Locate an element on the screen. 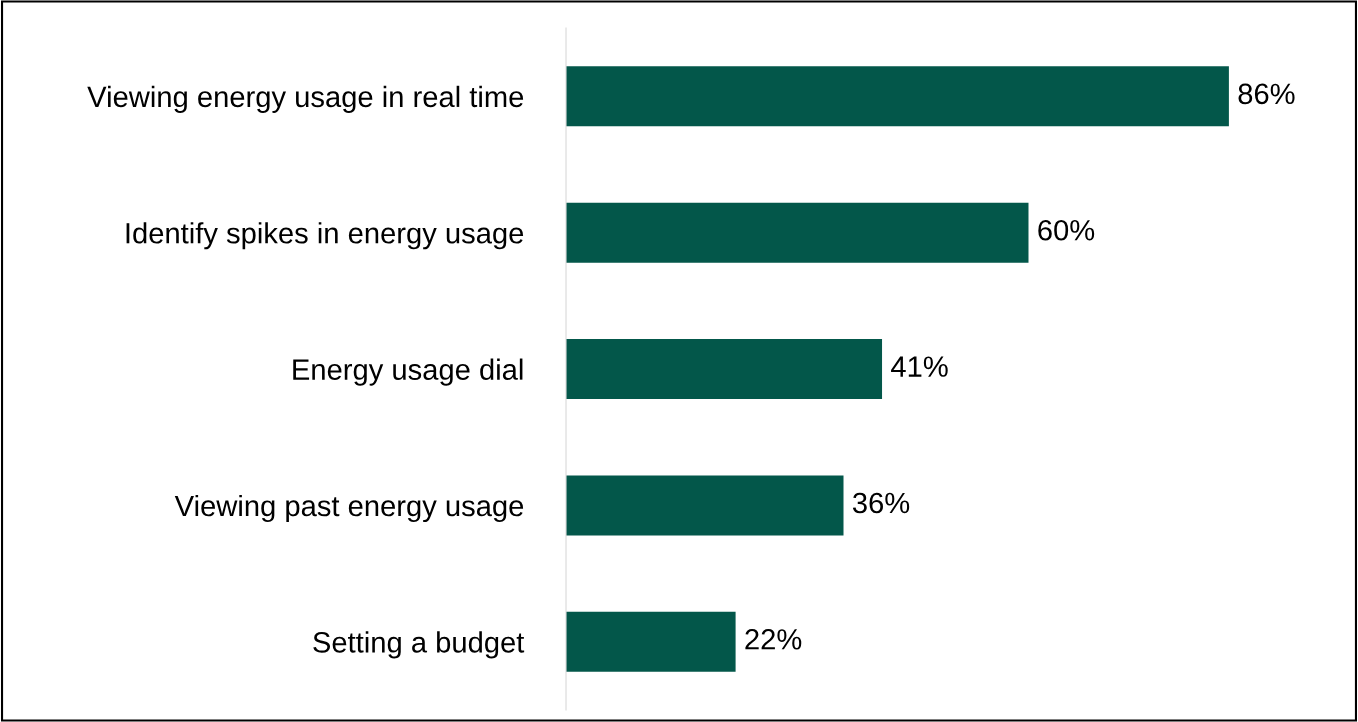  data-label: 60% is located at coordinates (1066, 230).